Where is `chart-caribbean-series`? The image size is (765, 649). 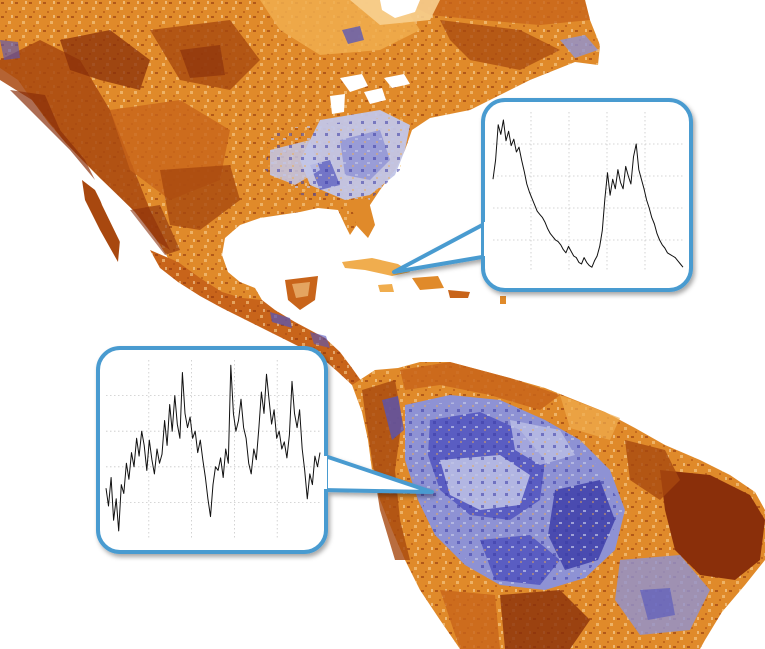
chart-caribbean-series is located at coordinates (588, 193).